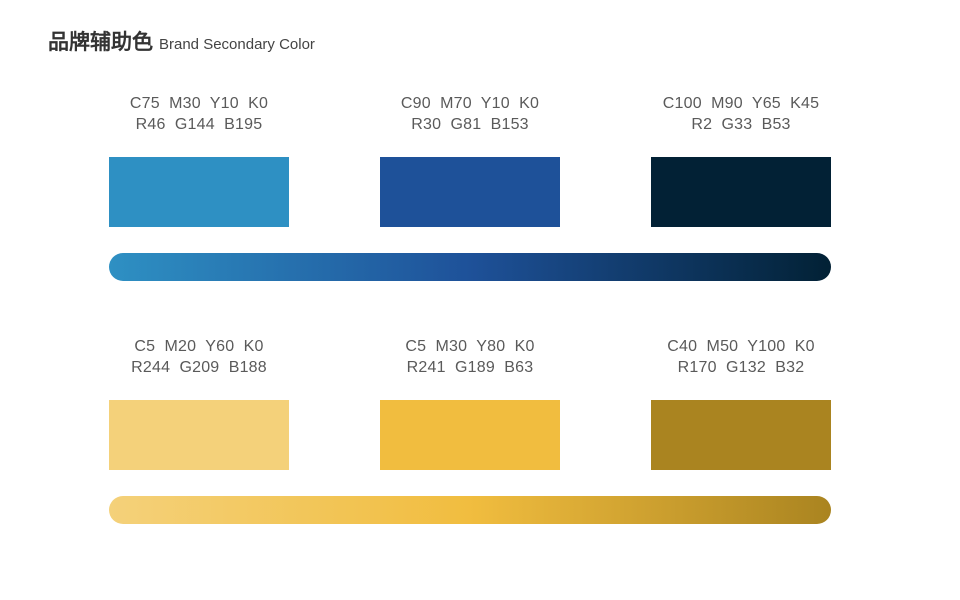 This screenshot has width=960, height=600. Describe the element at coordinates (199, 346) in the screenshot. I see `cmyk-value: C5 M20 Y60 K0` at that location.